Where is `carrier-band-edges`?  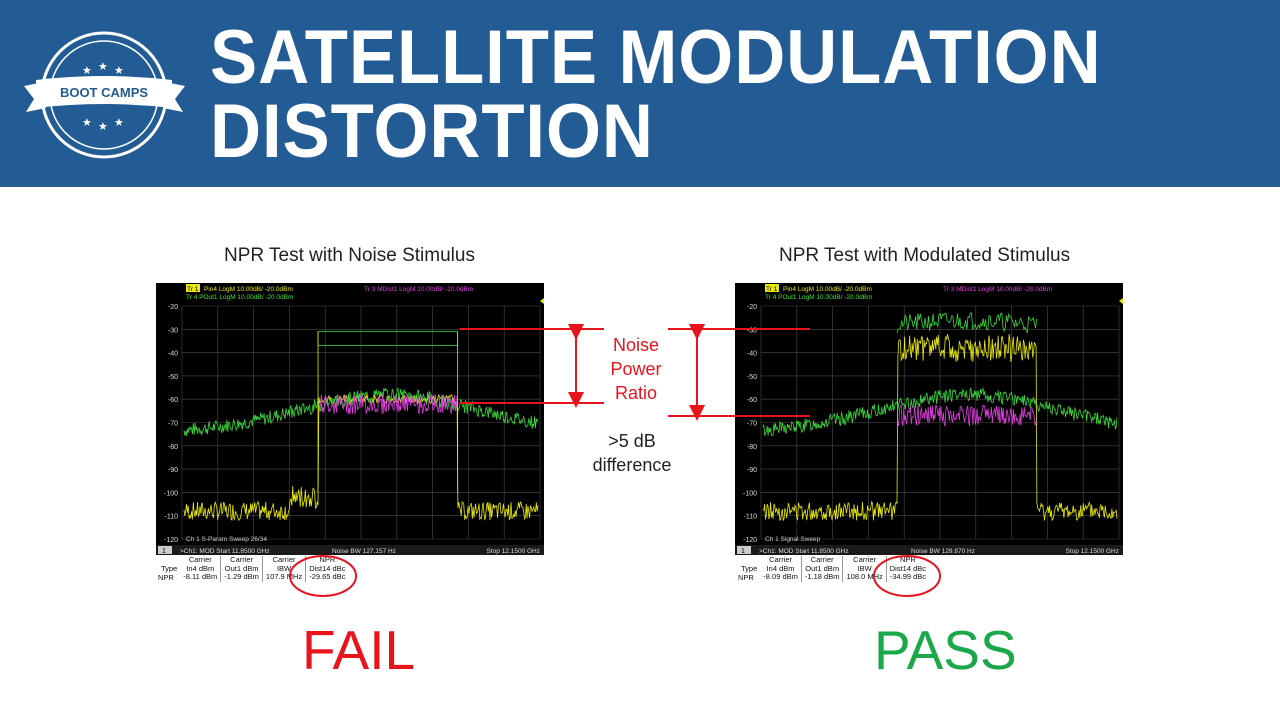 carrier-band-edges is located at coordinates (388, 412).